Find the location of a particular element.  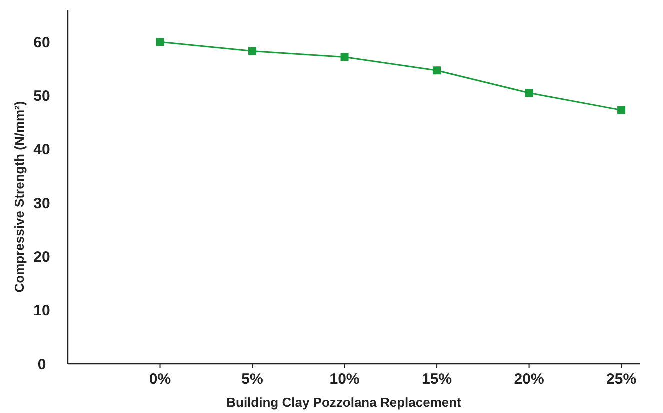

x-tick-label: 25% is located at coordinates (621, 379).